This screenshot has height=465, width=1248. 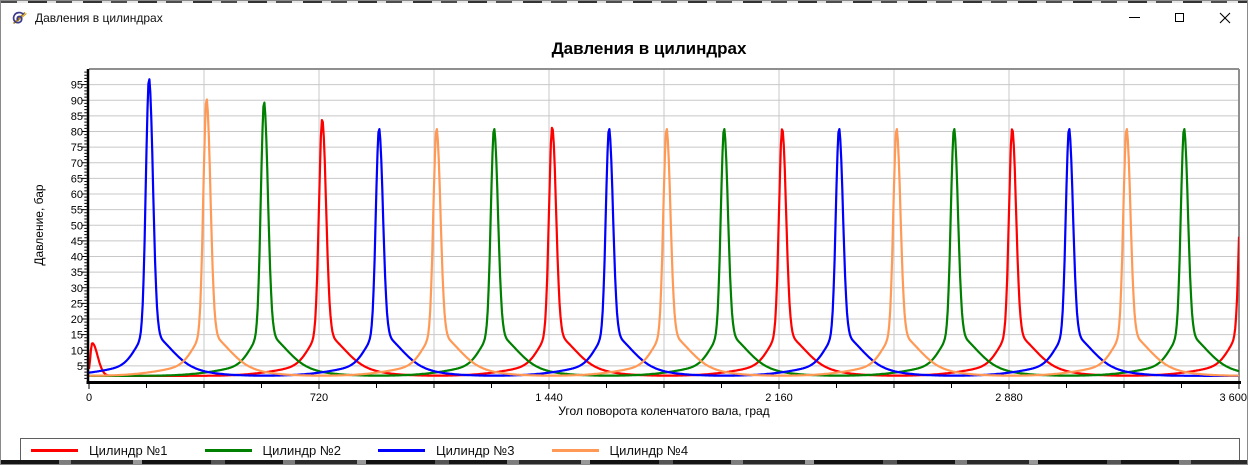 What do you see at coordinates (77, 117) in the screenshot?
I see `y-tick-label: 85` at bounding box center [77, 117].